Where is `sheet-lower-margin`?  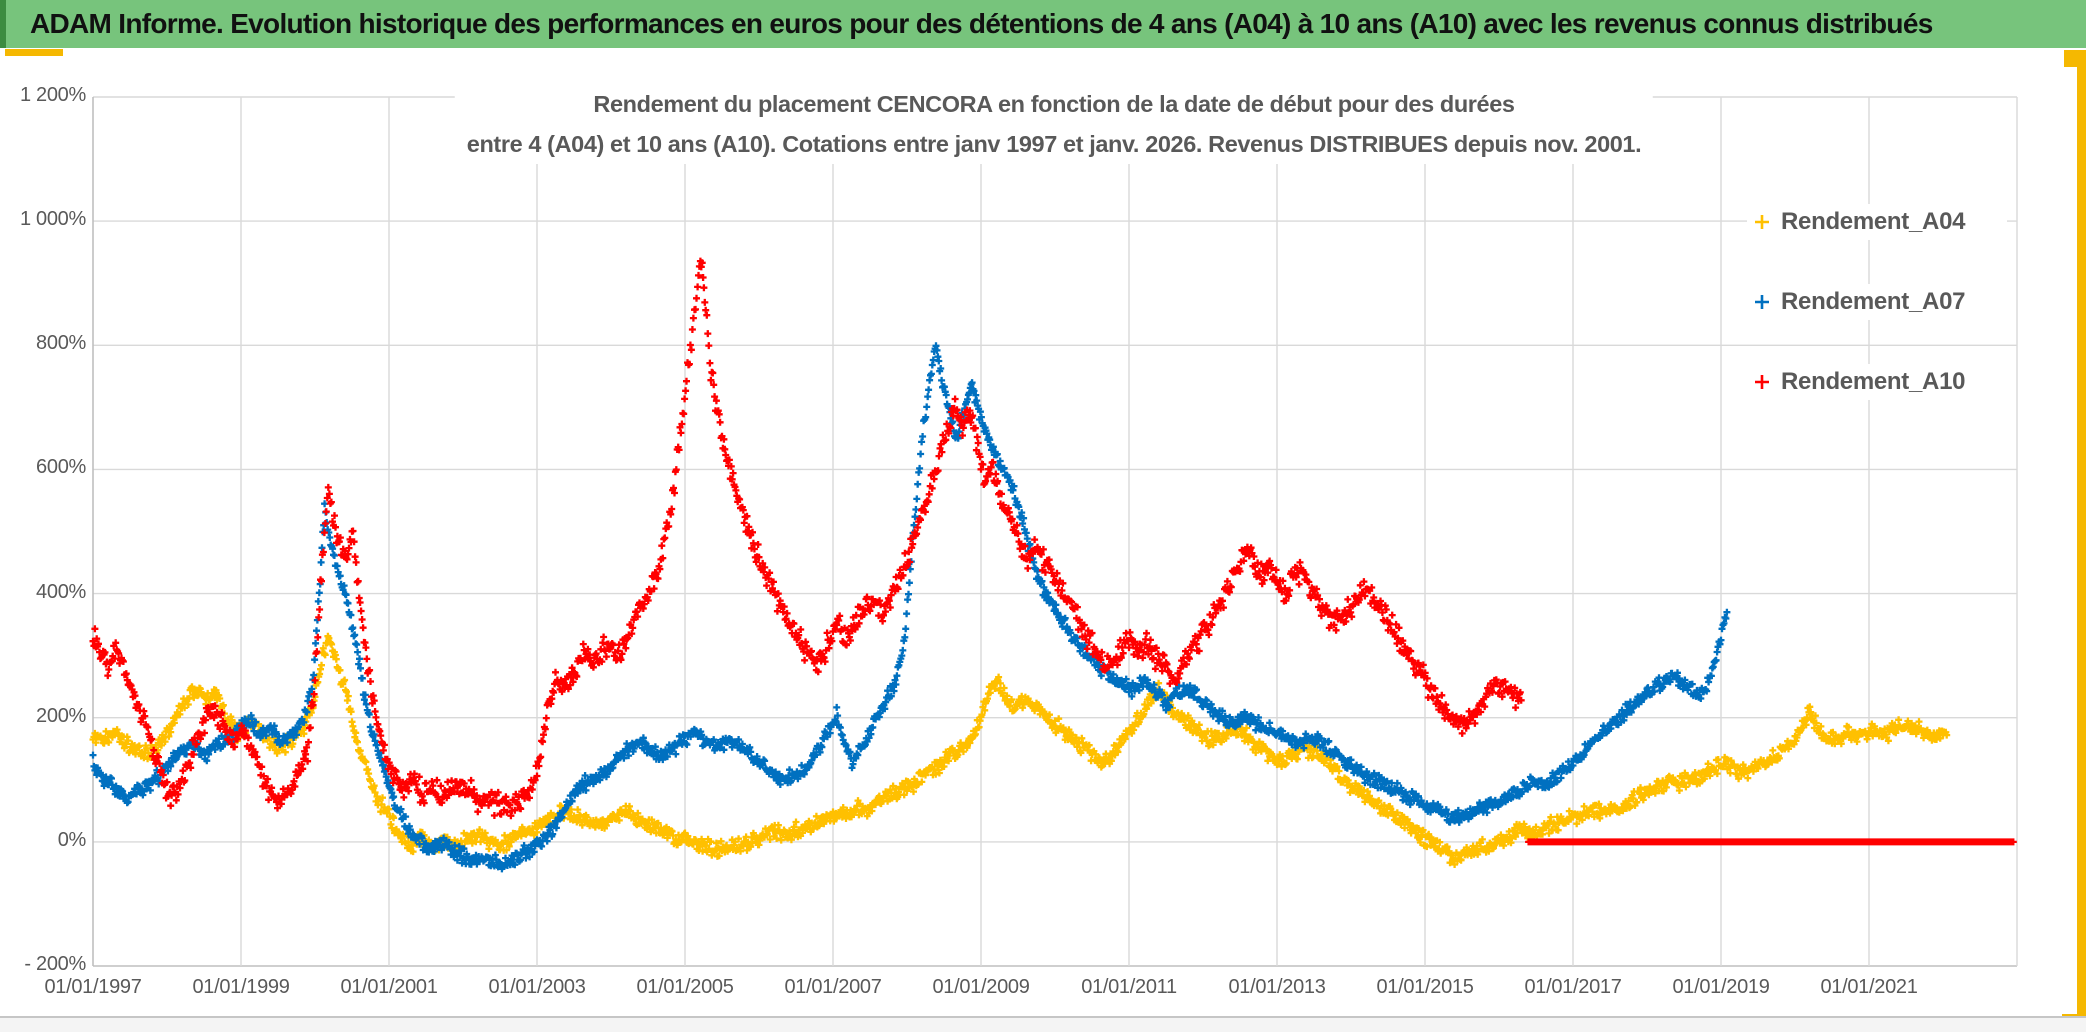
sheet-lower-margin is located at coordinates (1043, 1025).